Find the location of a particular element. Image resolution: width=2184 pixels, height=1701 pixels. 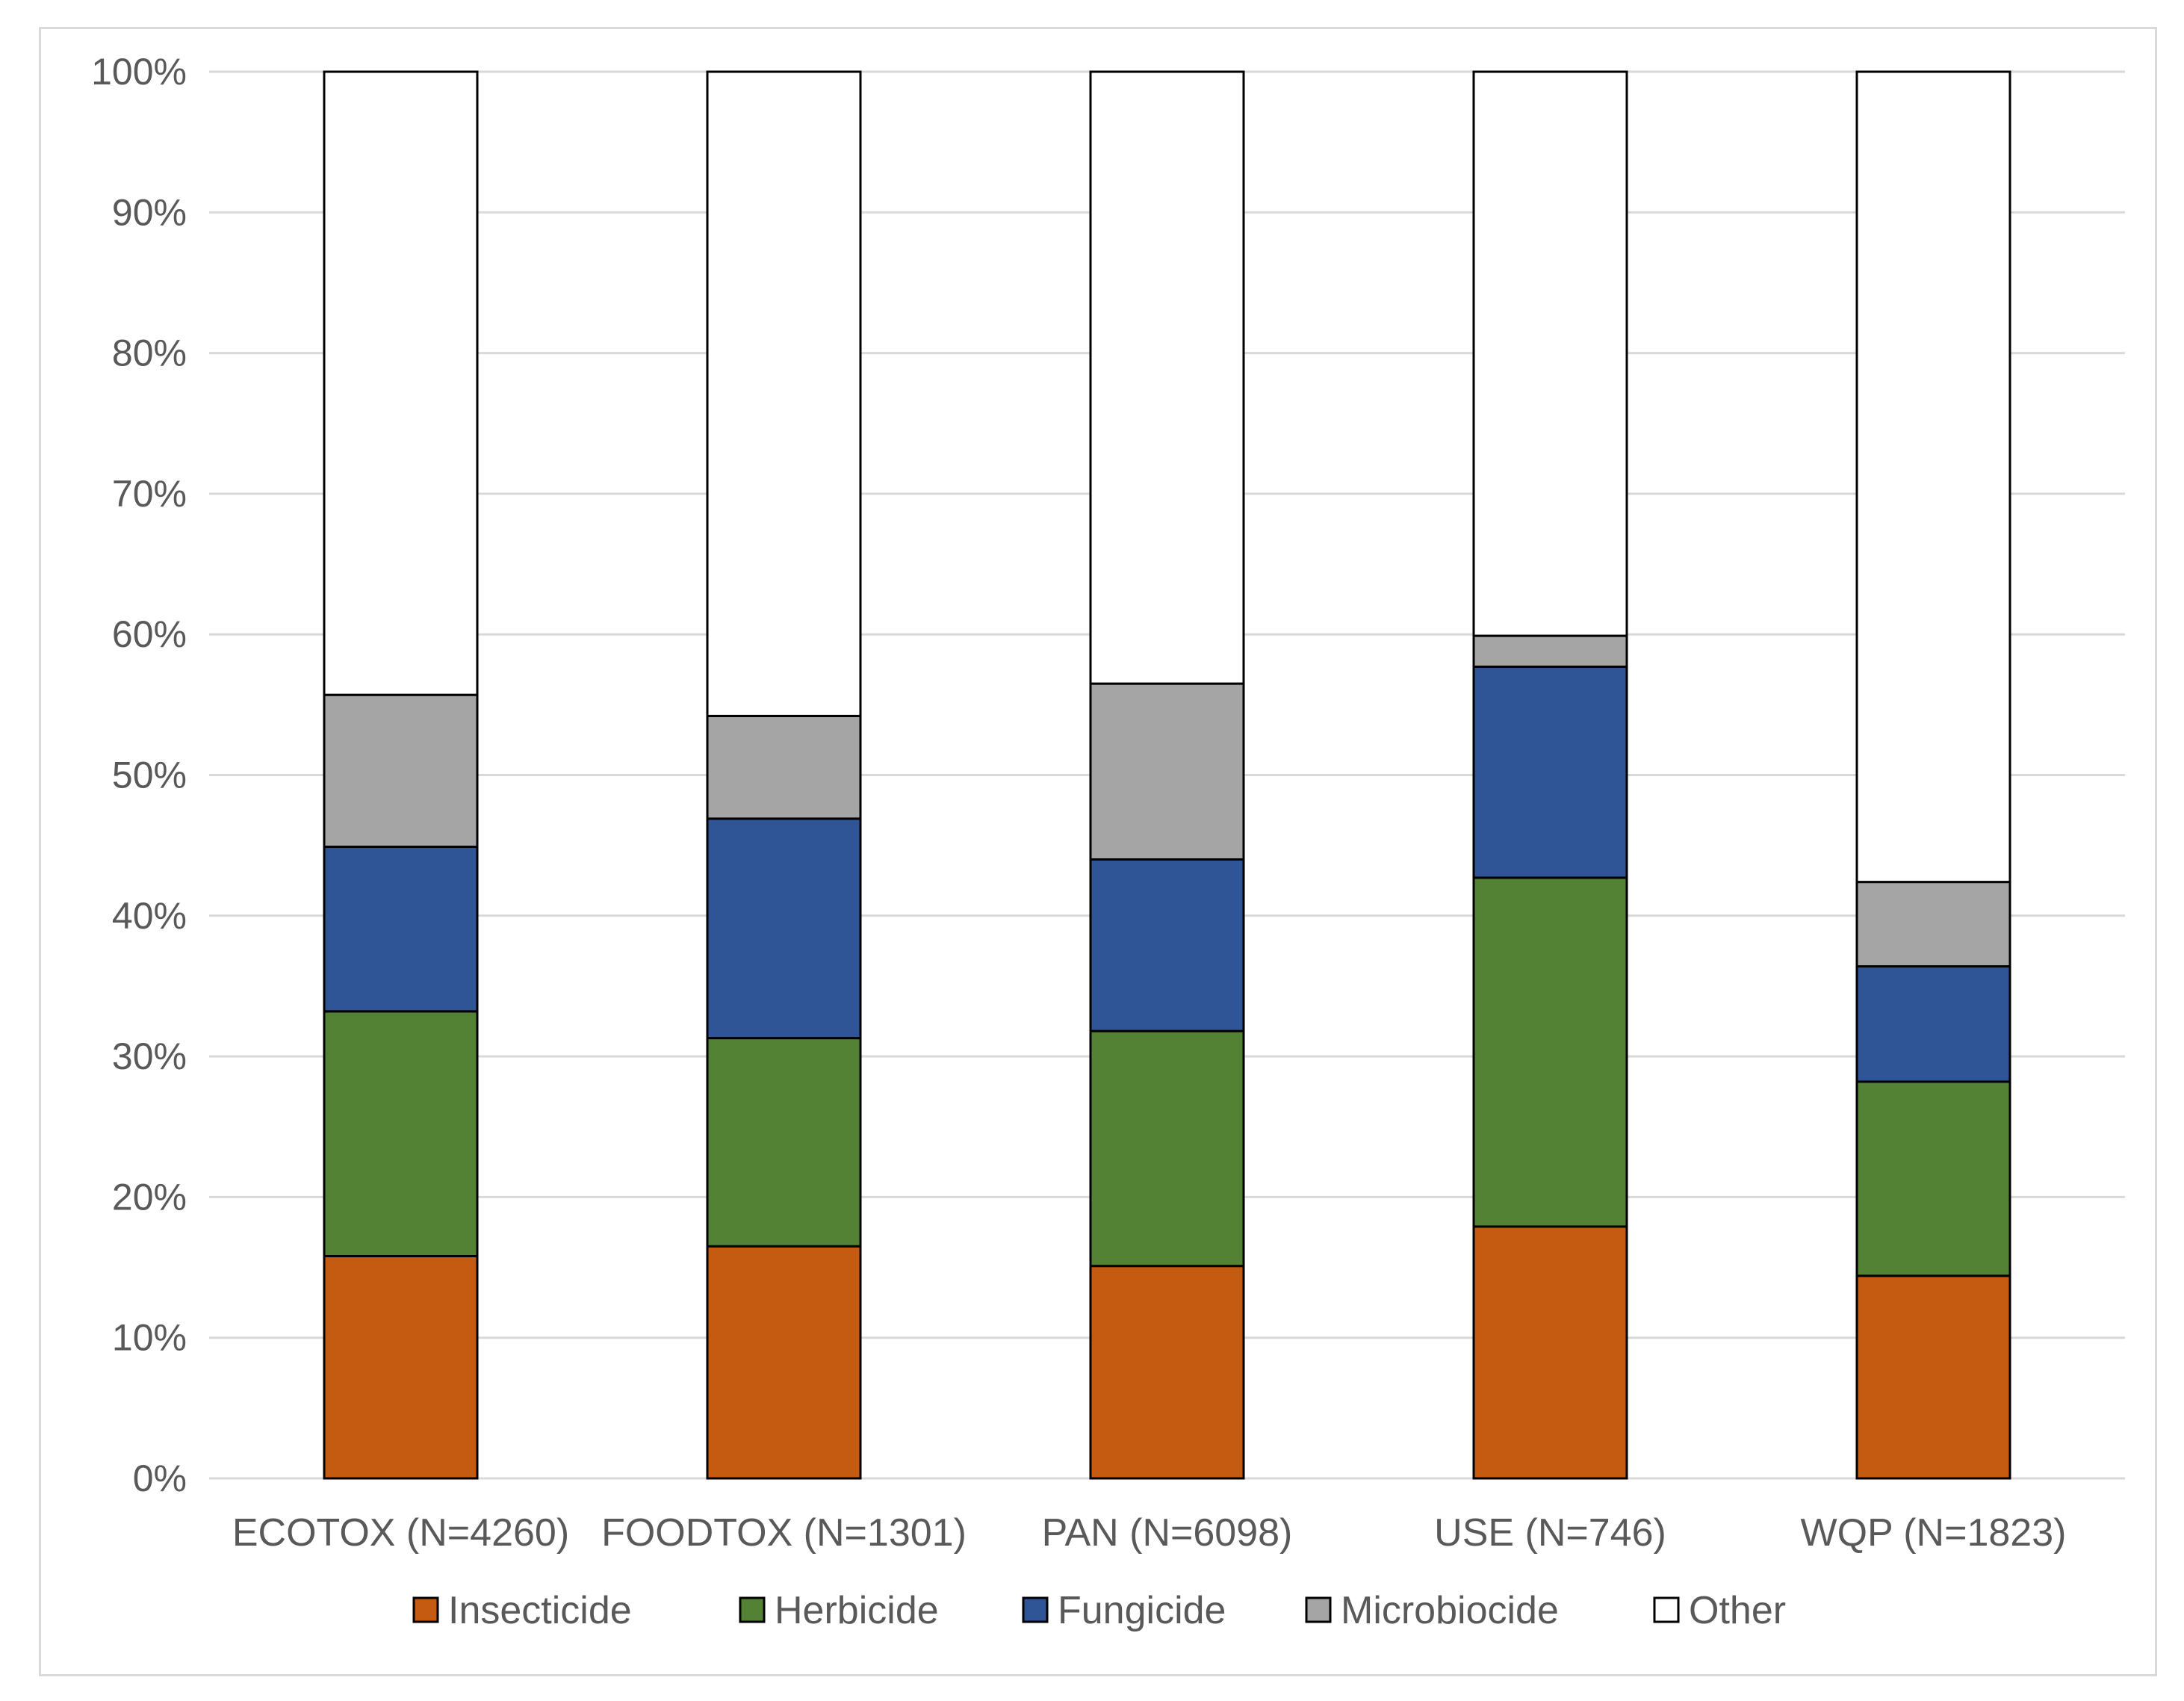

y-tick-label: 70% is located at coordinates (149, 494).